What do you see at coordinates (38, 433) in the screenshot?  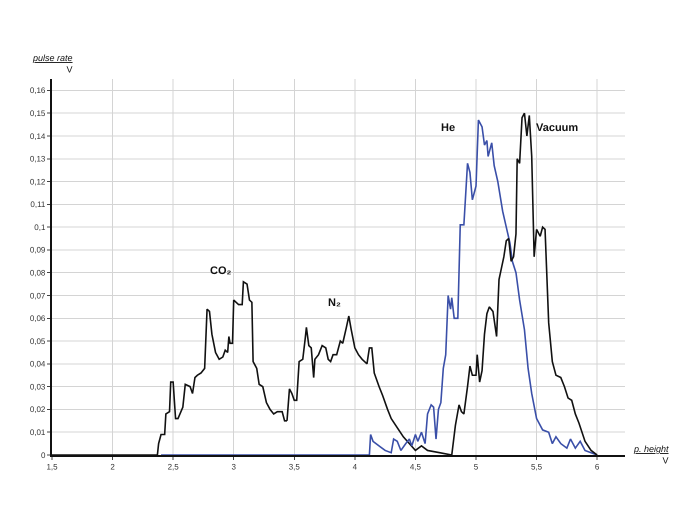 I see `y-tick-label: 0,01` at bounding box center [38, 433].